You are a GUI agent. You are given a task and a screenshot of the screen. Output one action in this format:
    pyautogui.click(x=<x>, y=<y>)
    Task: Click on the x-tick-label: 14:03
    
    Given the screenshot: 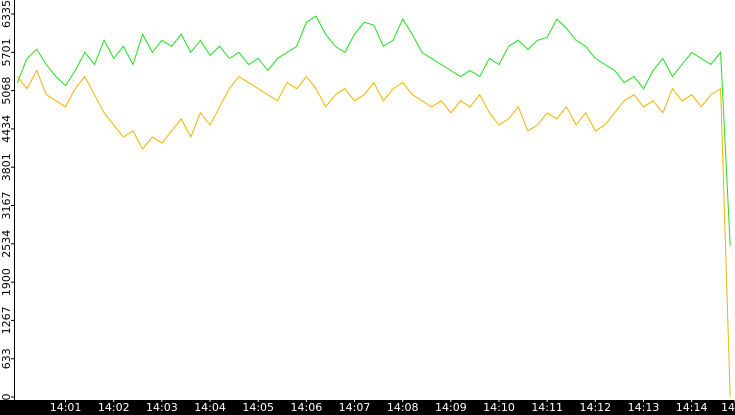 What is the action you would take?
    pyautogui.click(x=162, y=407)
    